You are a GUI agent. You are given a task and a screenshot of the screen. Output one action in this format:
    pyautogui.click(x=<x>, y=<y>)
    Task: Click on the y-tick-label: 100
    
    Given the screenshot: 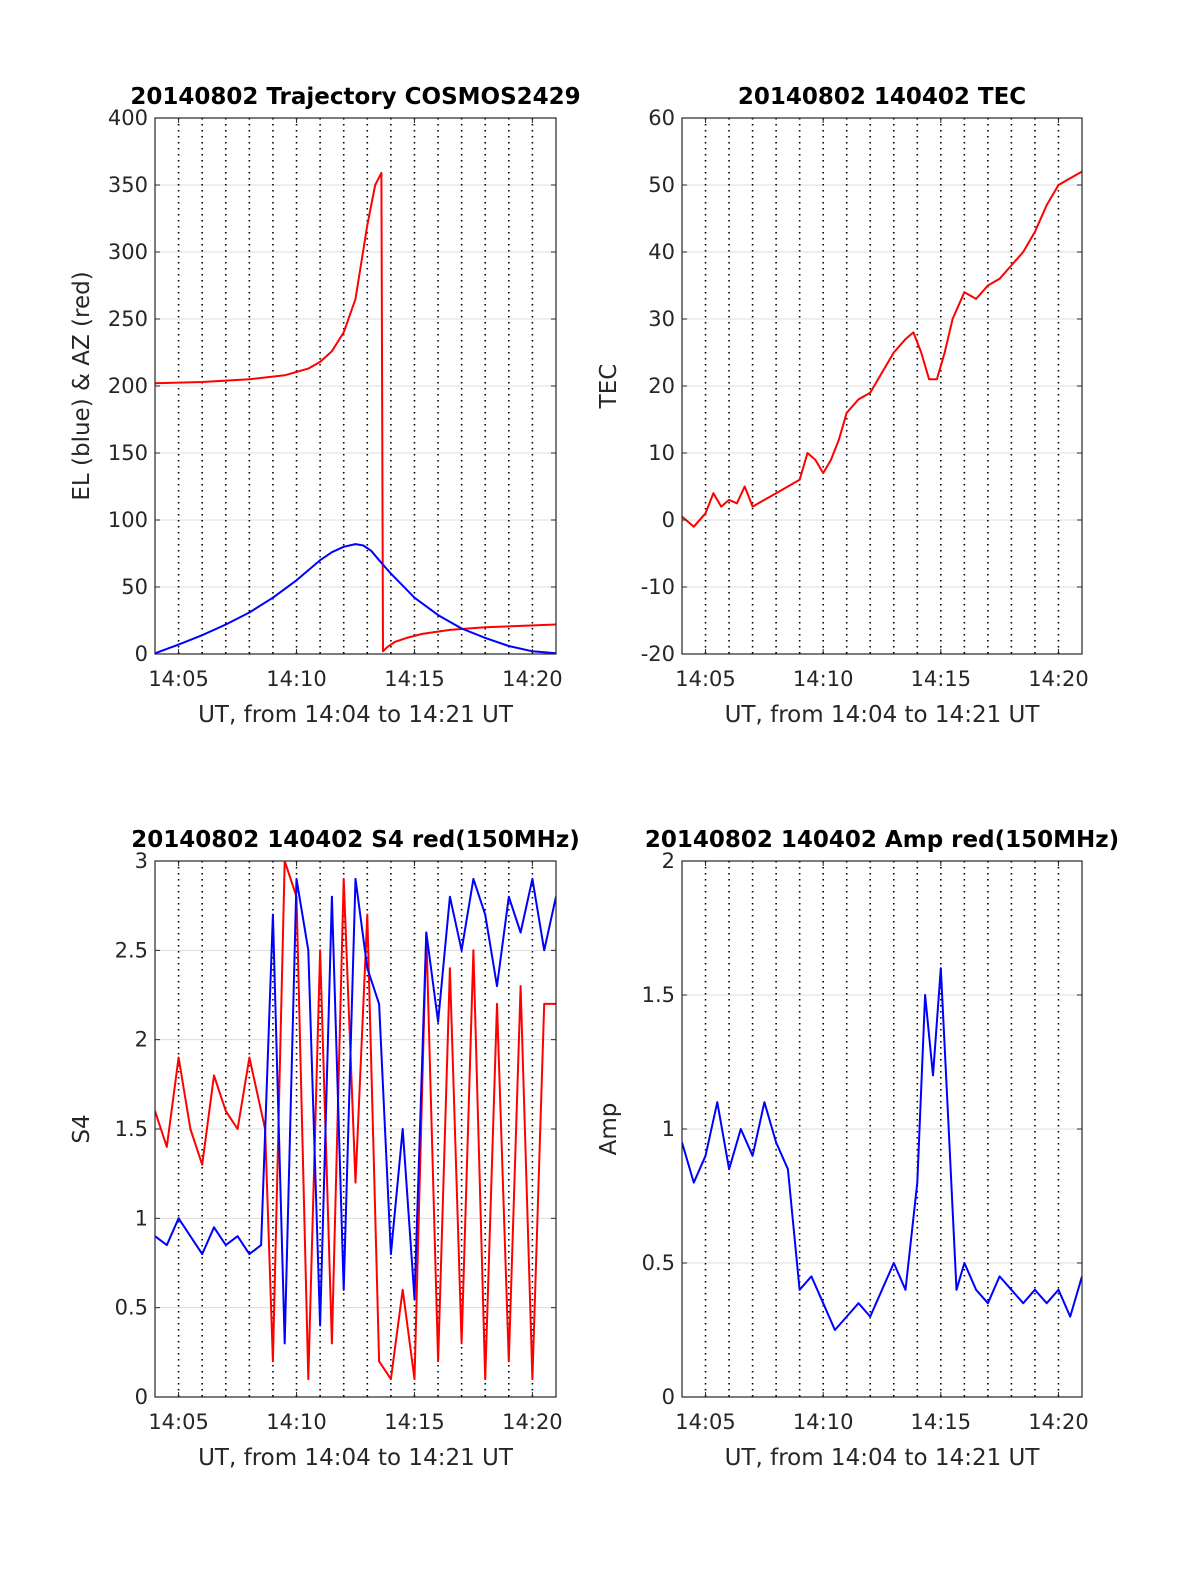 What is the action you would take?
    pyautogui.click(x=128, y=520)
    